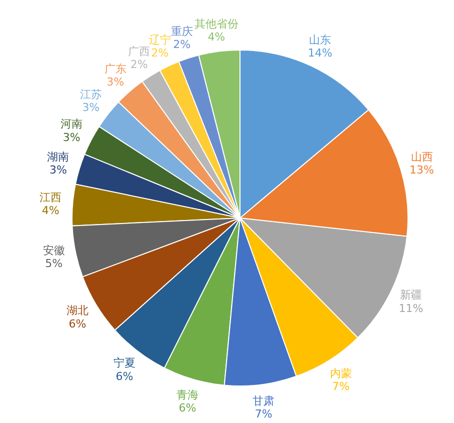 This screenshot has height=423, width=454. I want to click on slice-label: 青海, so click(187, 395).